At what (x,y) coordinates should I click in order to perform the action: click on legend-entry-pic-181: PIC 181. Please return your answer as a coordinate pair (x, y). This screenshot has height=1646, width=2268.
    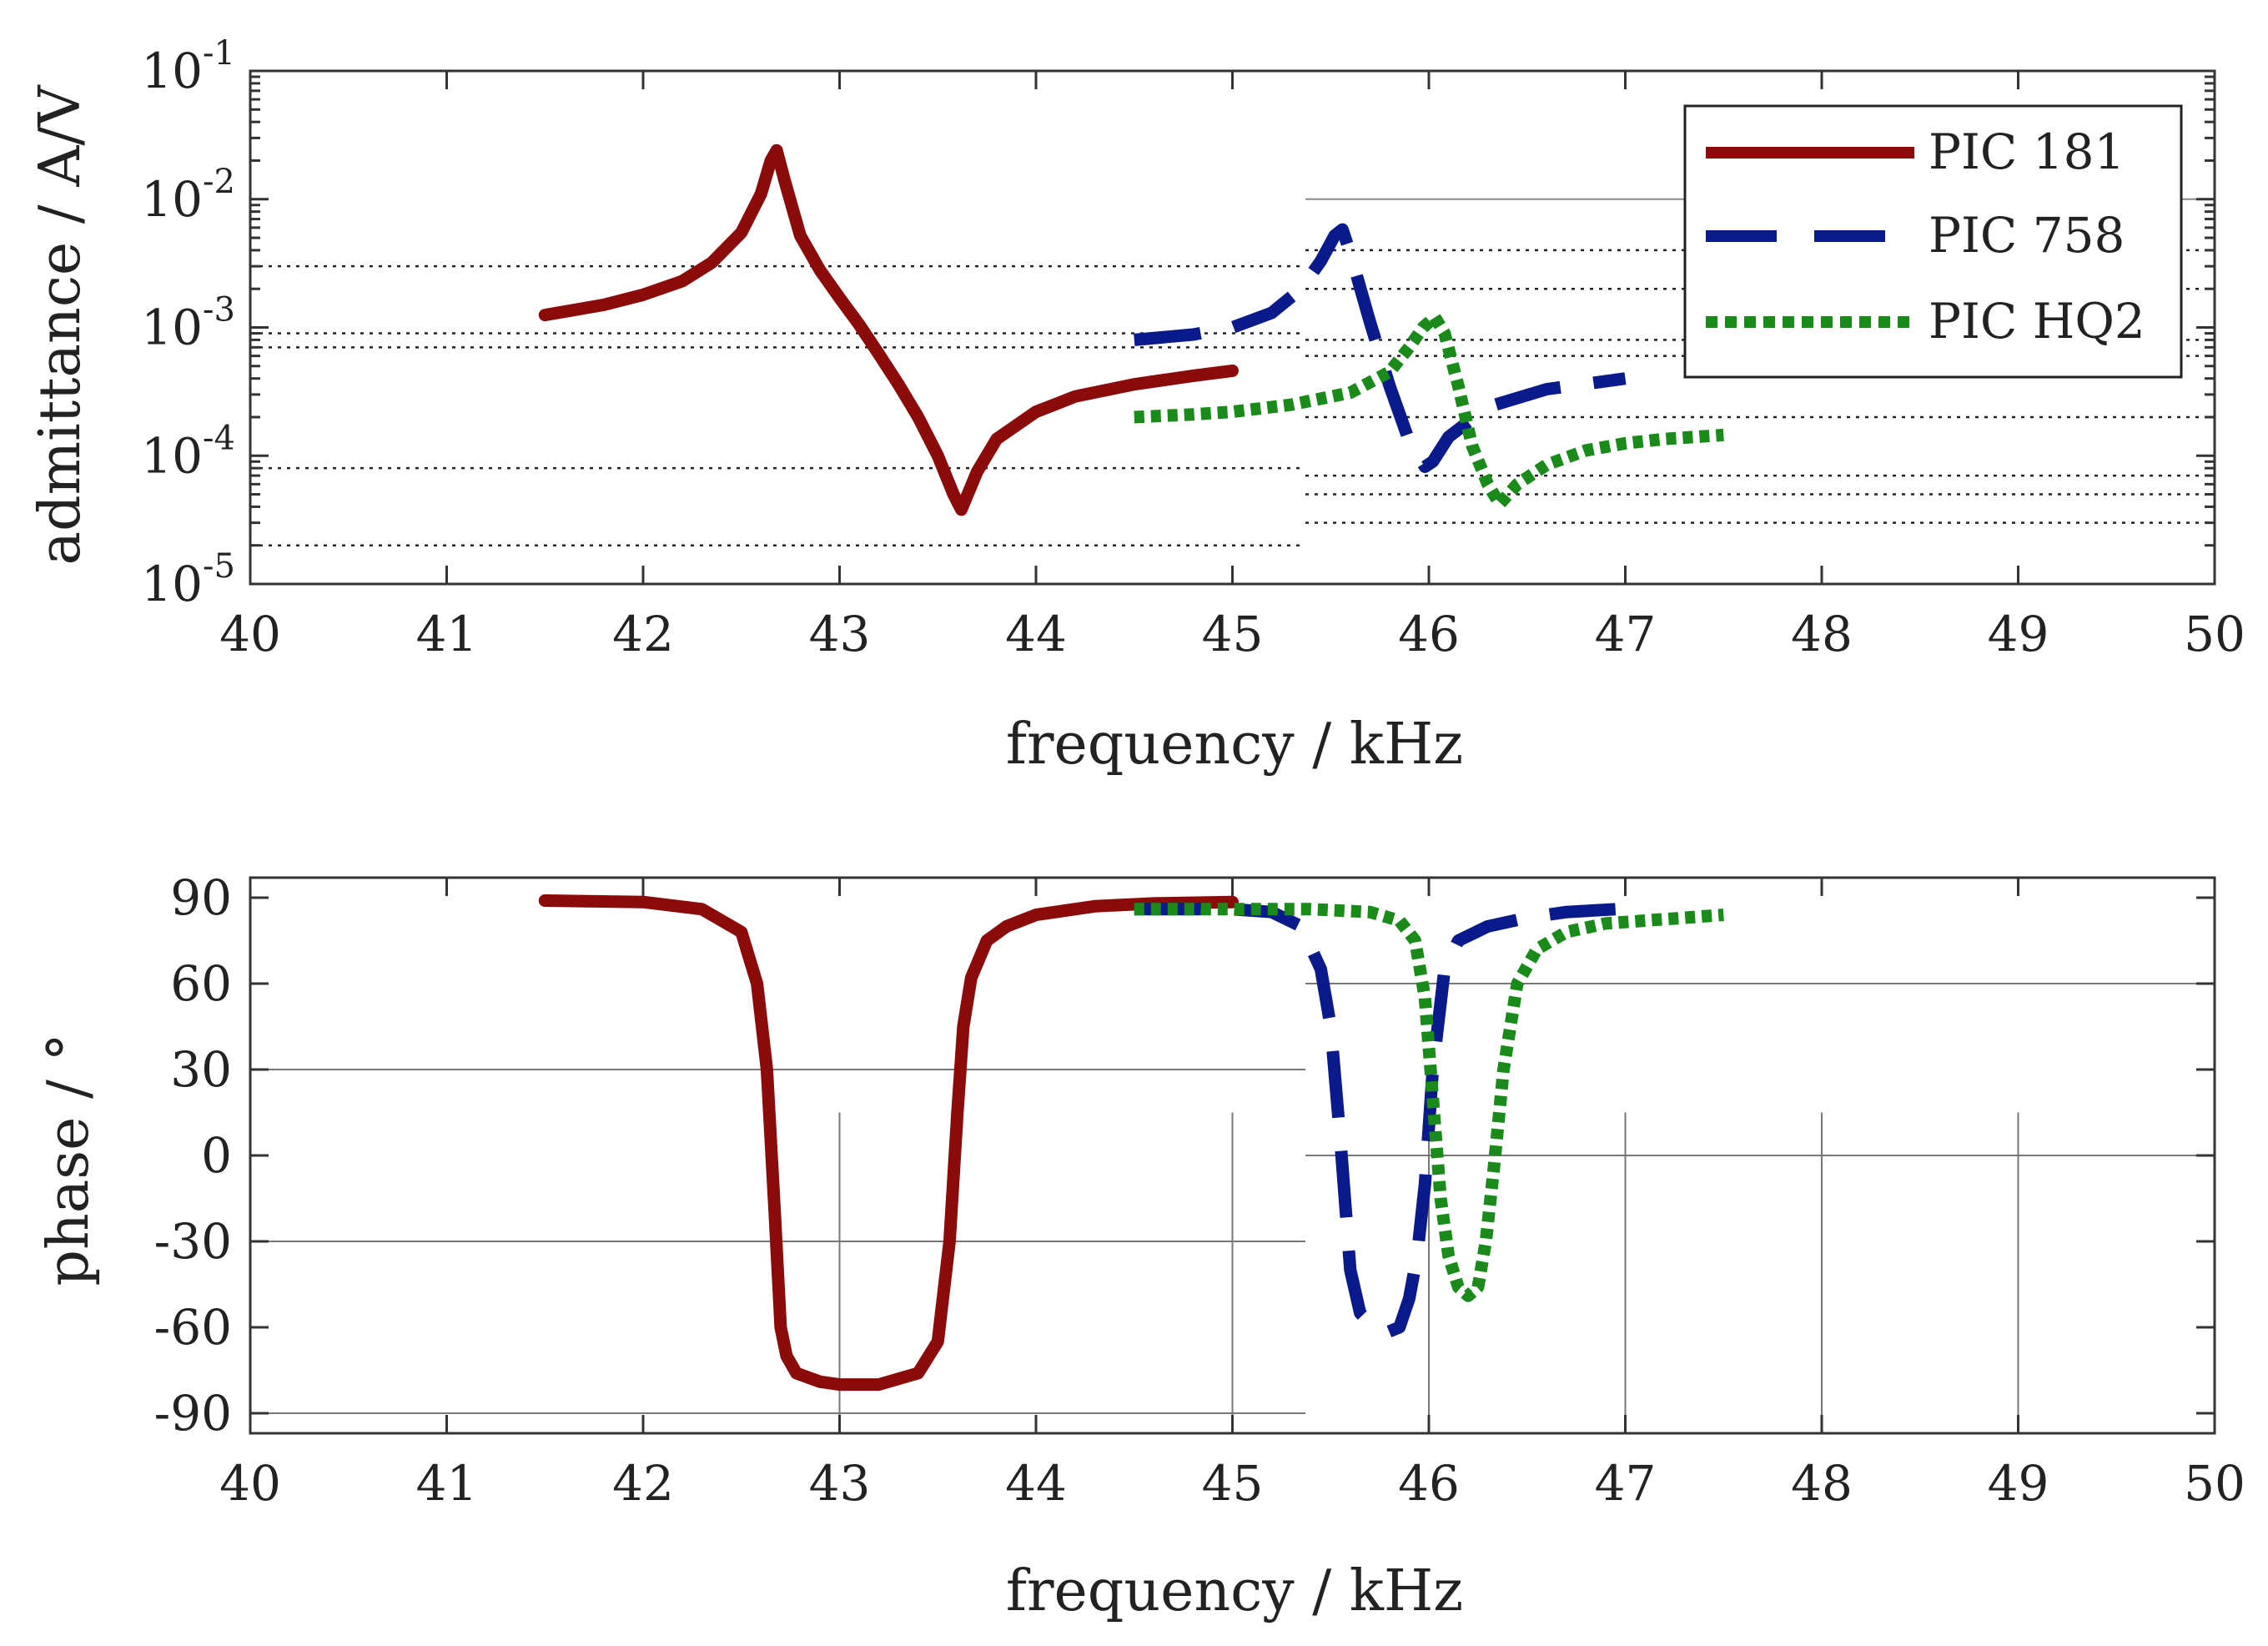
    Looking at the image, I should click on (1915, 151).